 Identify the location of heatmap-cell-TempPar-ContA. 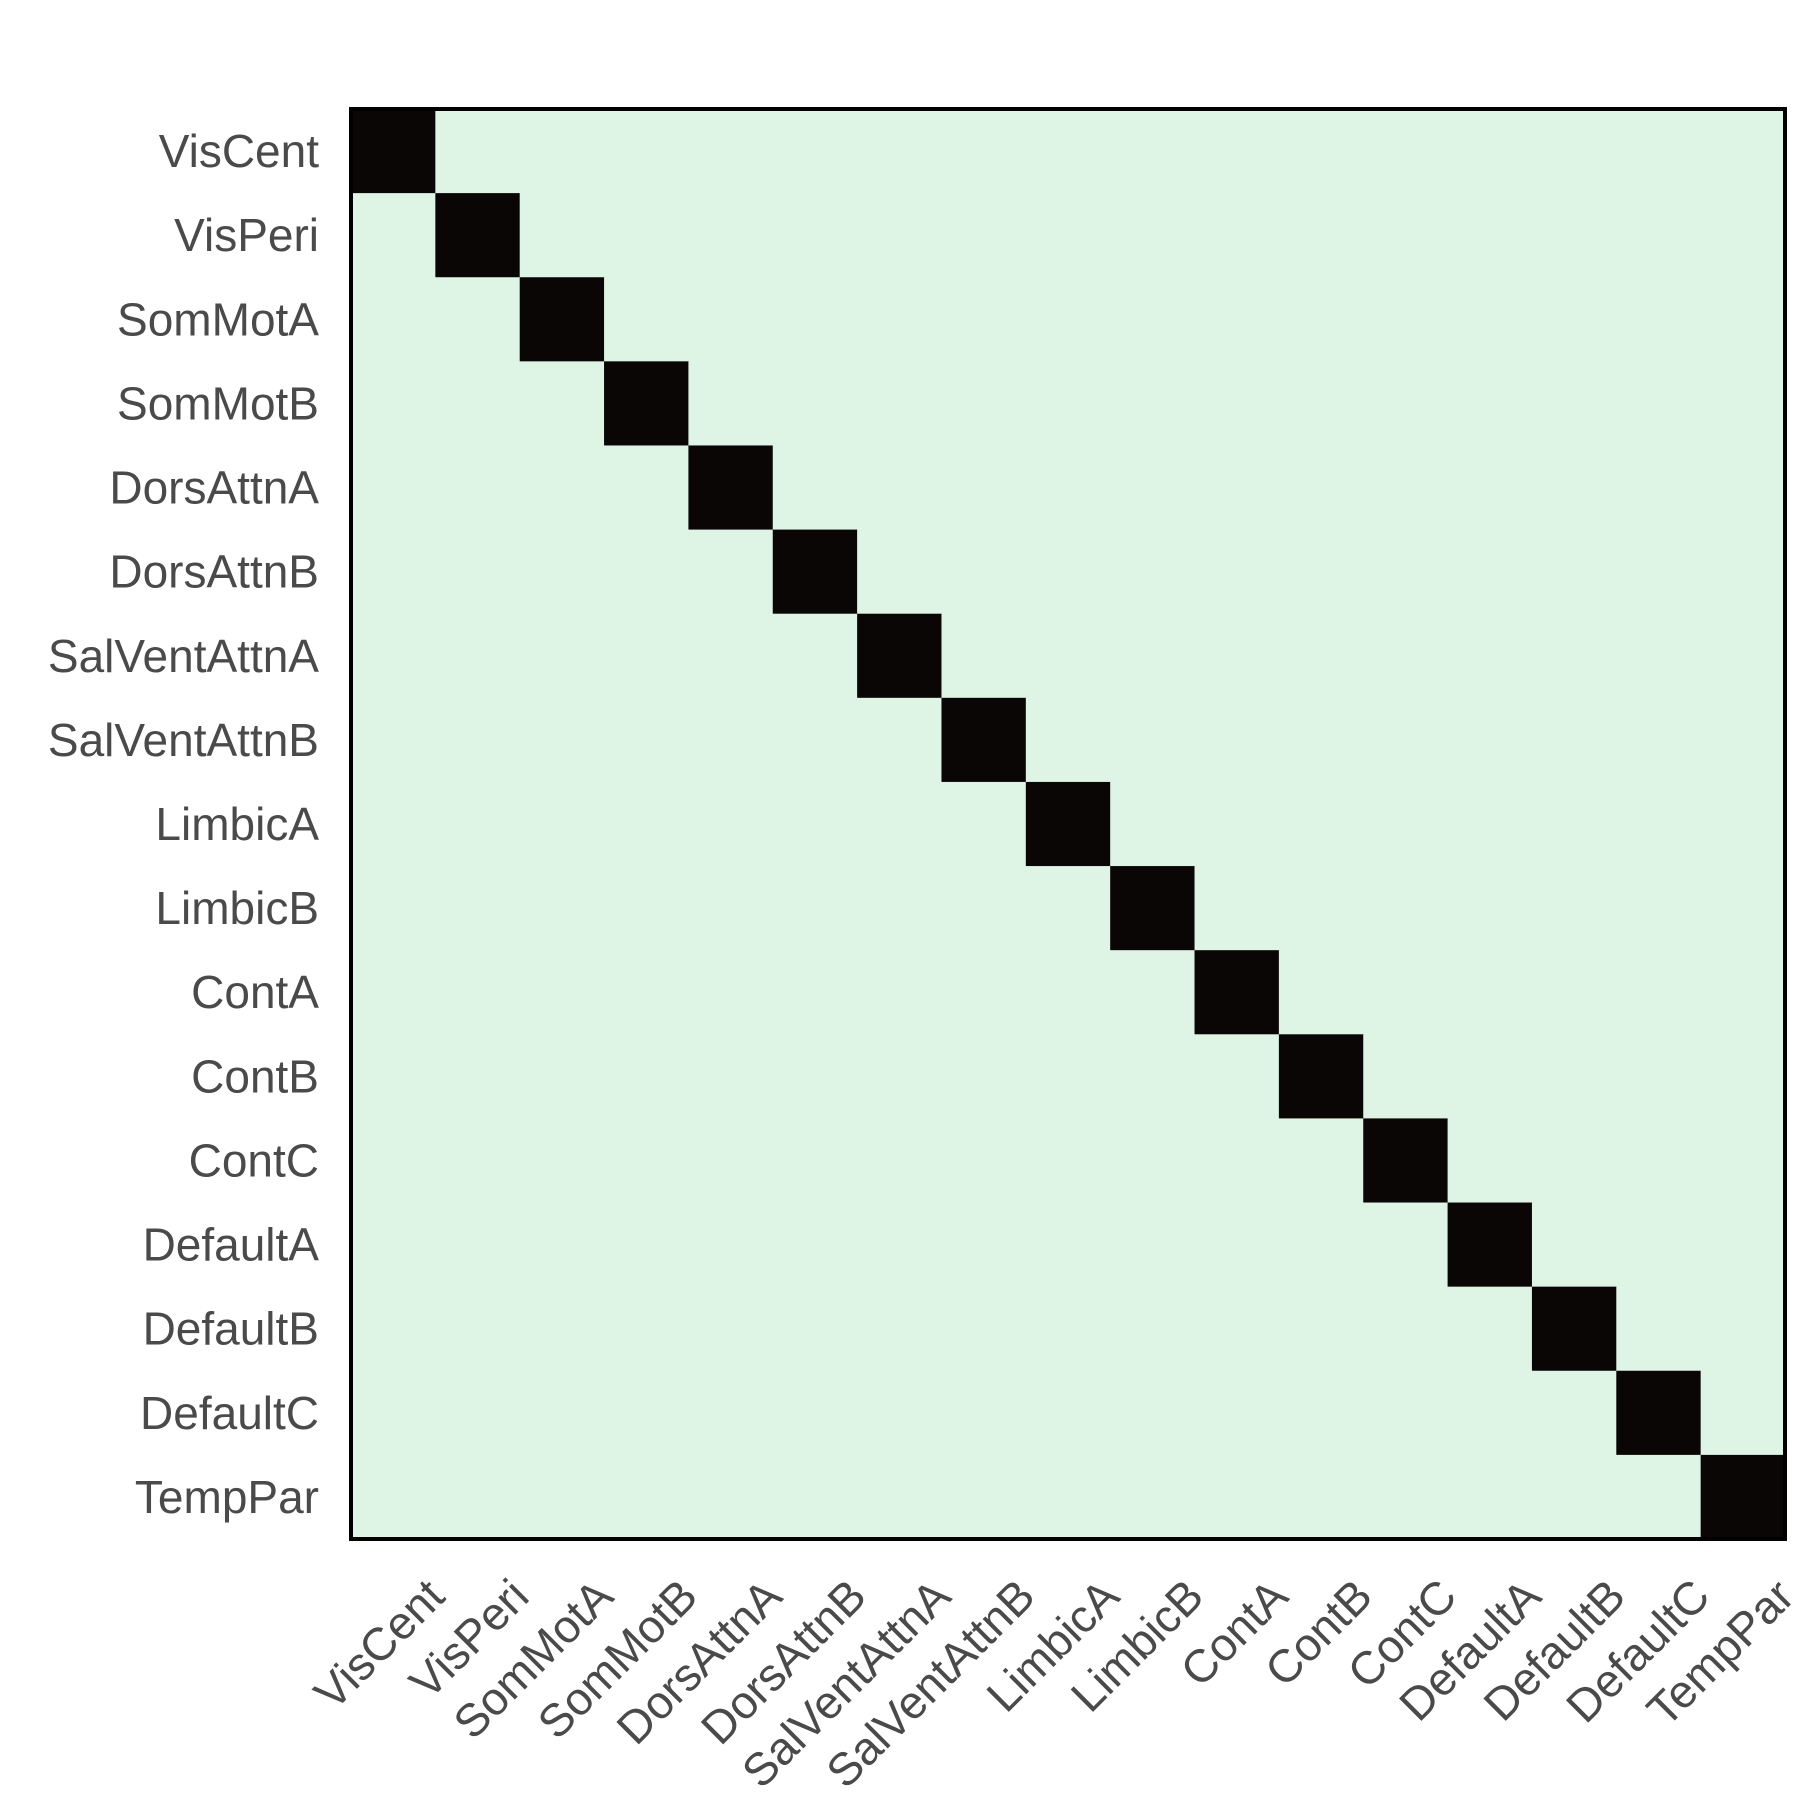
(1237, 1497).